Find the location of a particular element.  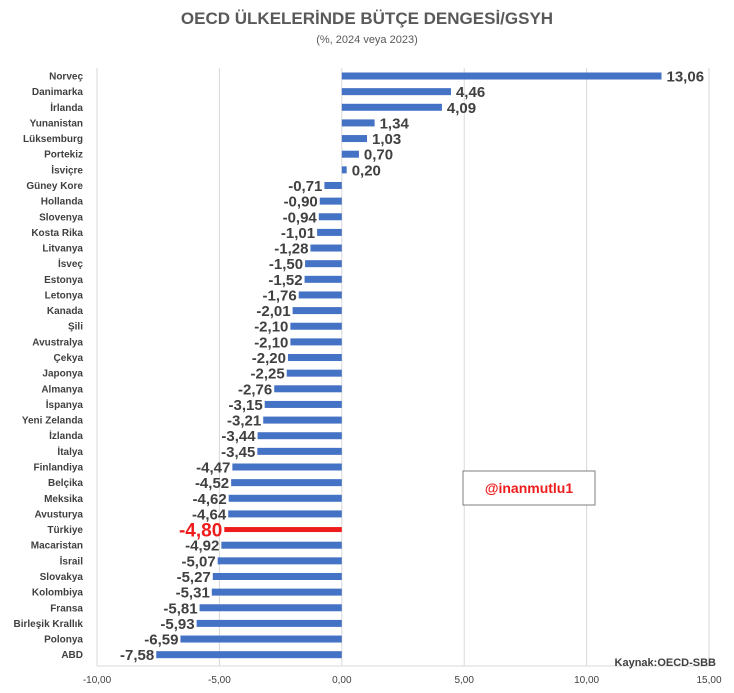

value-label: -1,28 is located at coordinates (291, 249).